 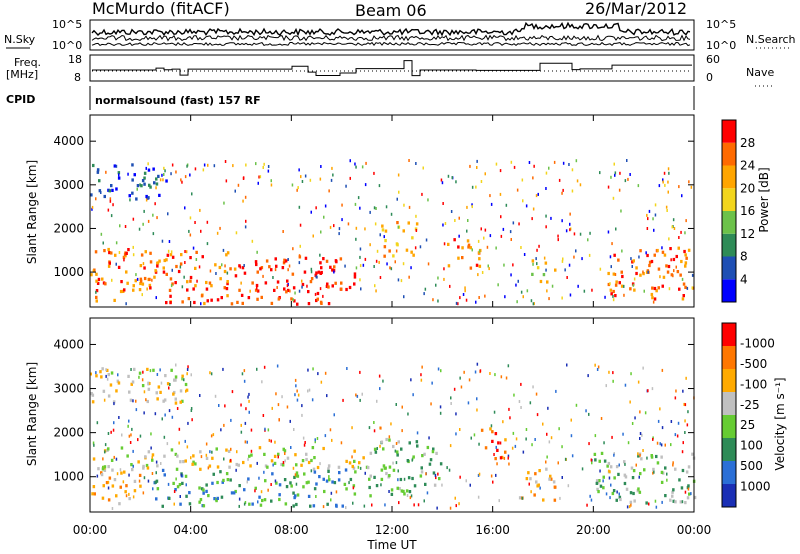 What do you see at coordinates (729, 380) in the screenshot?
I see `colorbar-segment` at bounding box center [729, 380].